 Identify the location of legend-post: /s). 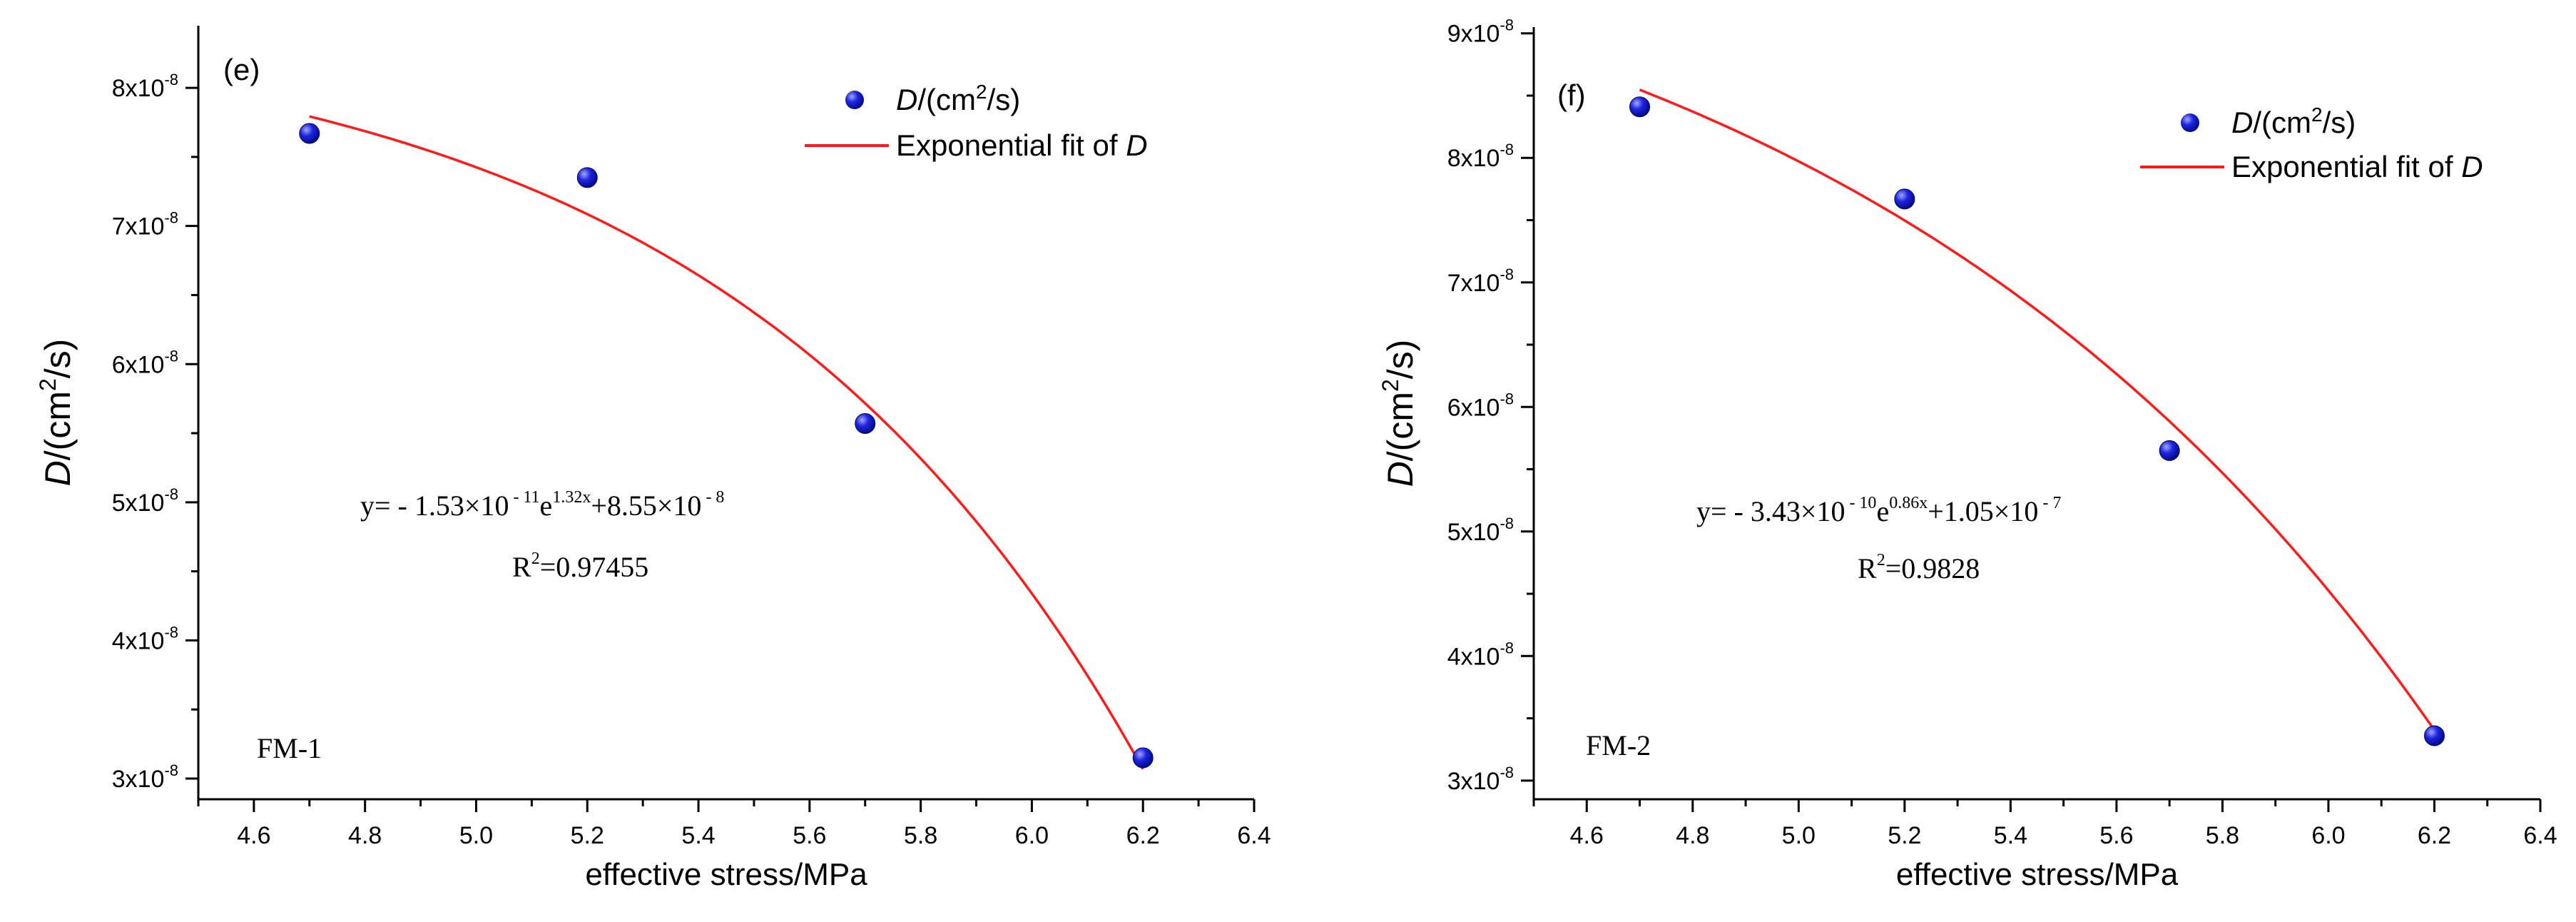
(2339, 122).